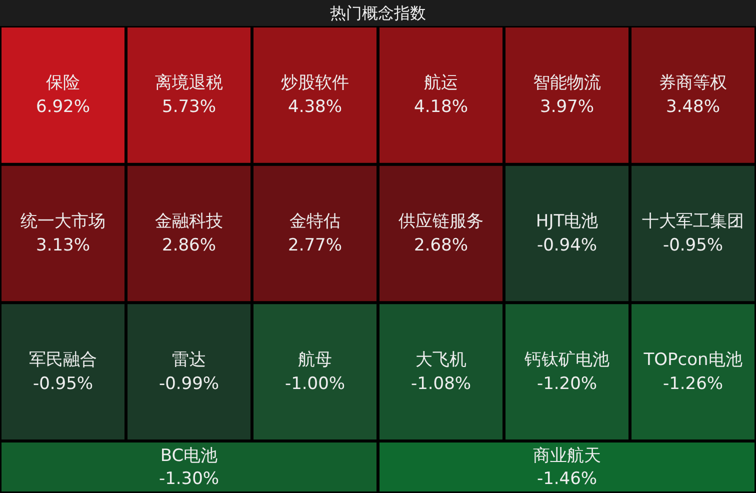  What do you see at coordinates (441, 246) in the screenshot?
I see `data-label: 2.68%` at bounding box center [441, 246].